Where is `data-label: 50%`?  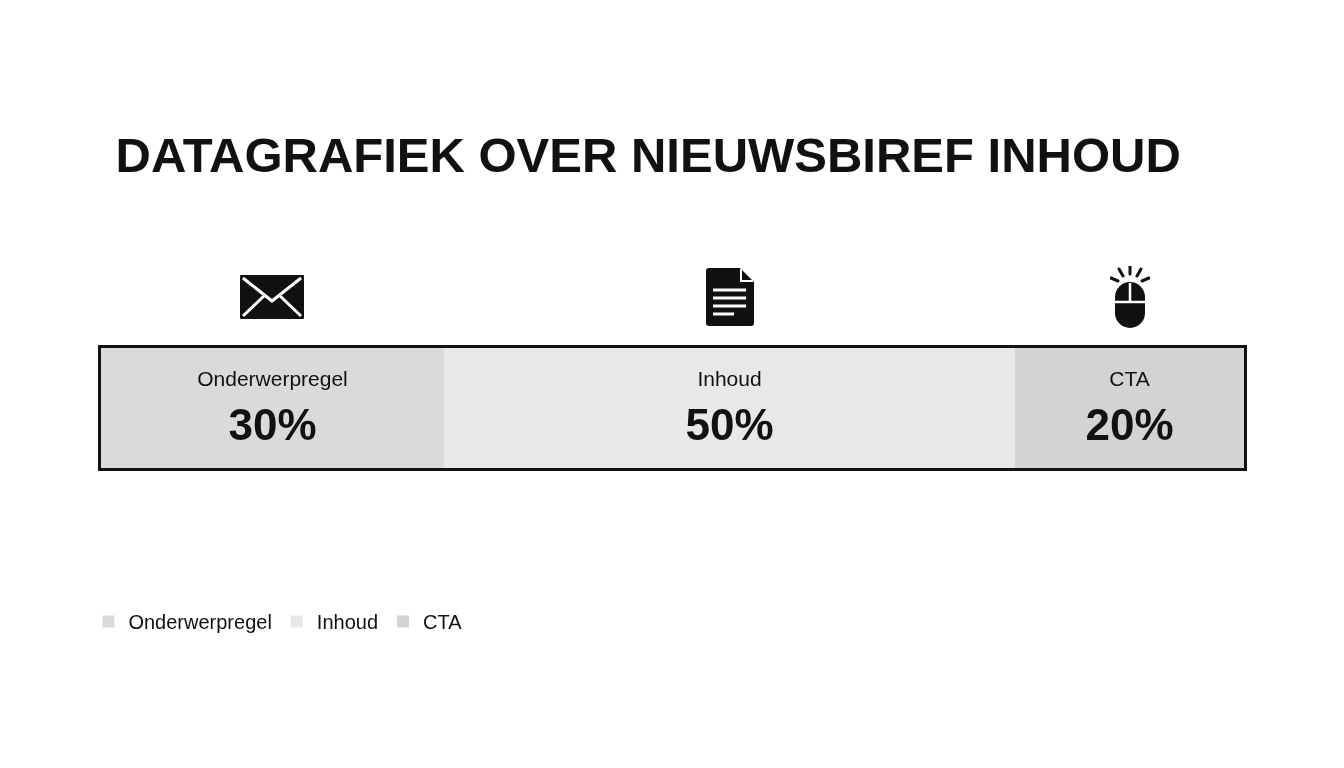
data-label: 50% is located at coordinates (729, 425).